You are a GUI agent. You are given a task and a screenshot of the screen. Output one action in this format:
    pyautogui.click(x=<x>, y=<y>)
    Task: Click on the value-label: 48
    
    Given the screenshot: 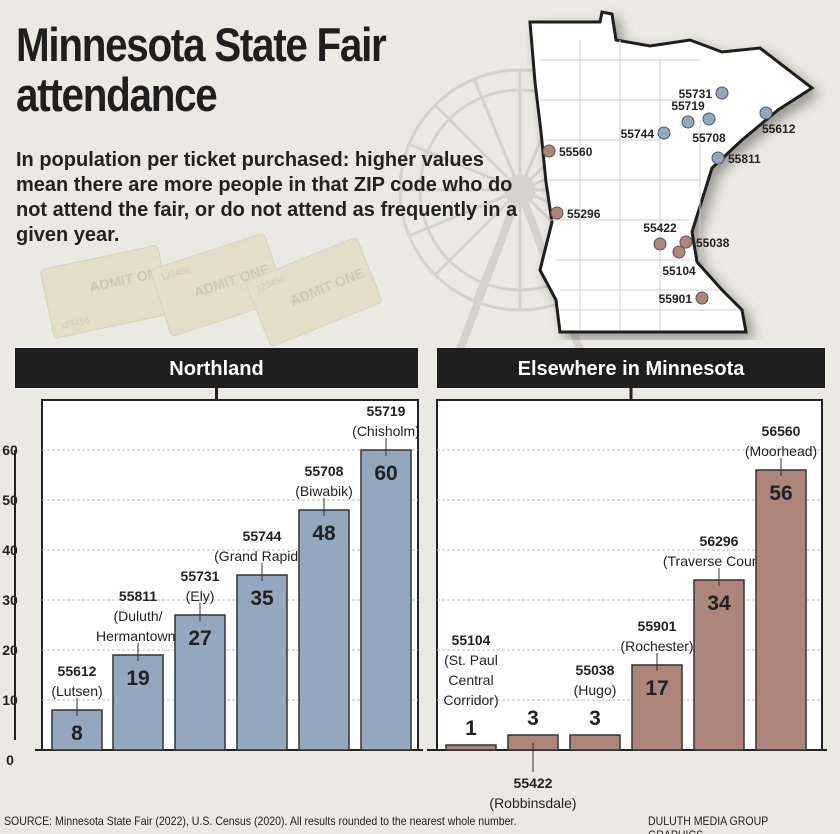 What is the action you would take?
    pyautogui.click(x=324, y=533)
    